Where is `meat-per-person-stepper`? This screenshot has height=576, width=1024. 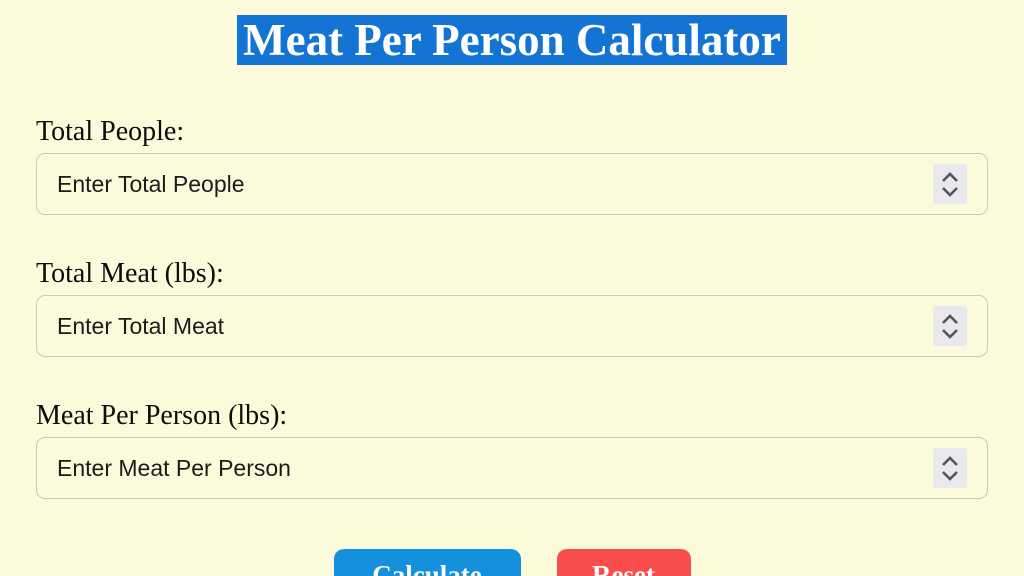
meat-per-person-stepper is located at coordinates (950, 468).